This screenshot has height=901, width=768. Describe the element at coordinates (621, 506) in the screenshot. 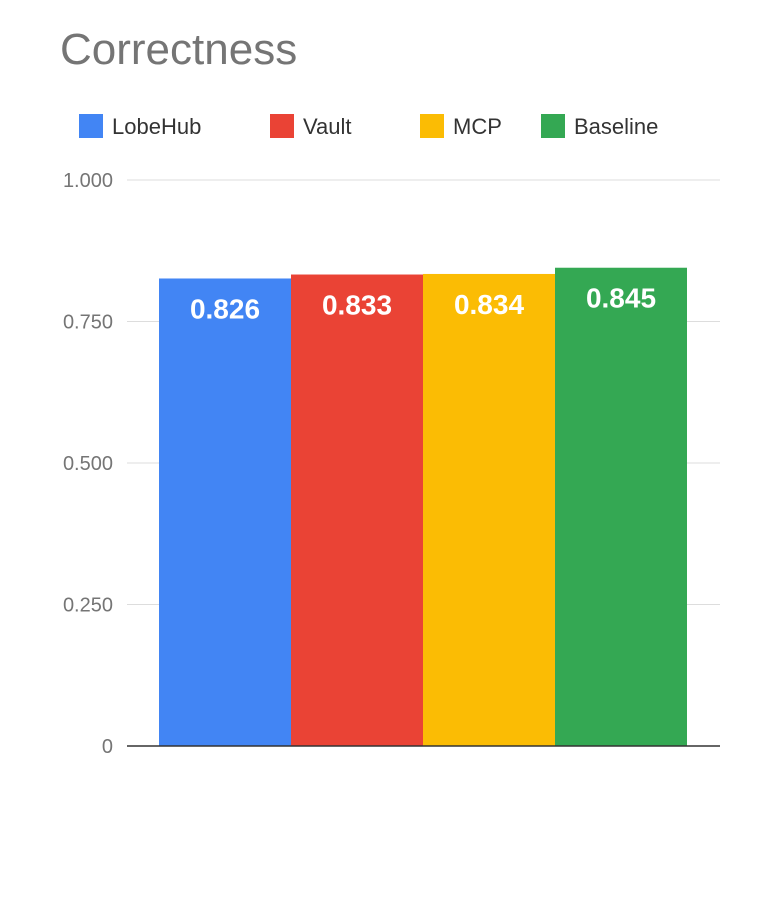

I see `bar-baseline` at that location.